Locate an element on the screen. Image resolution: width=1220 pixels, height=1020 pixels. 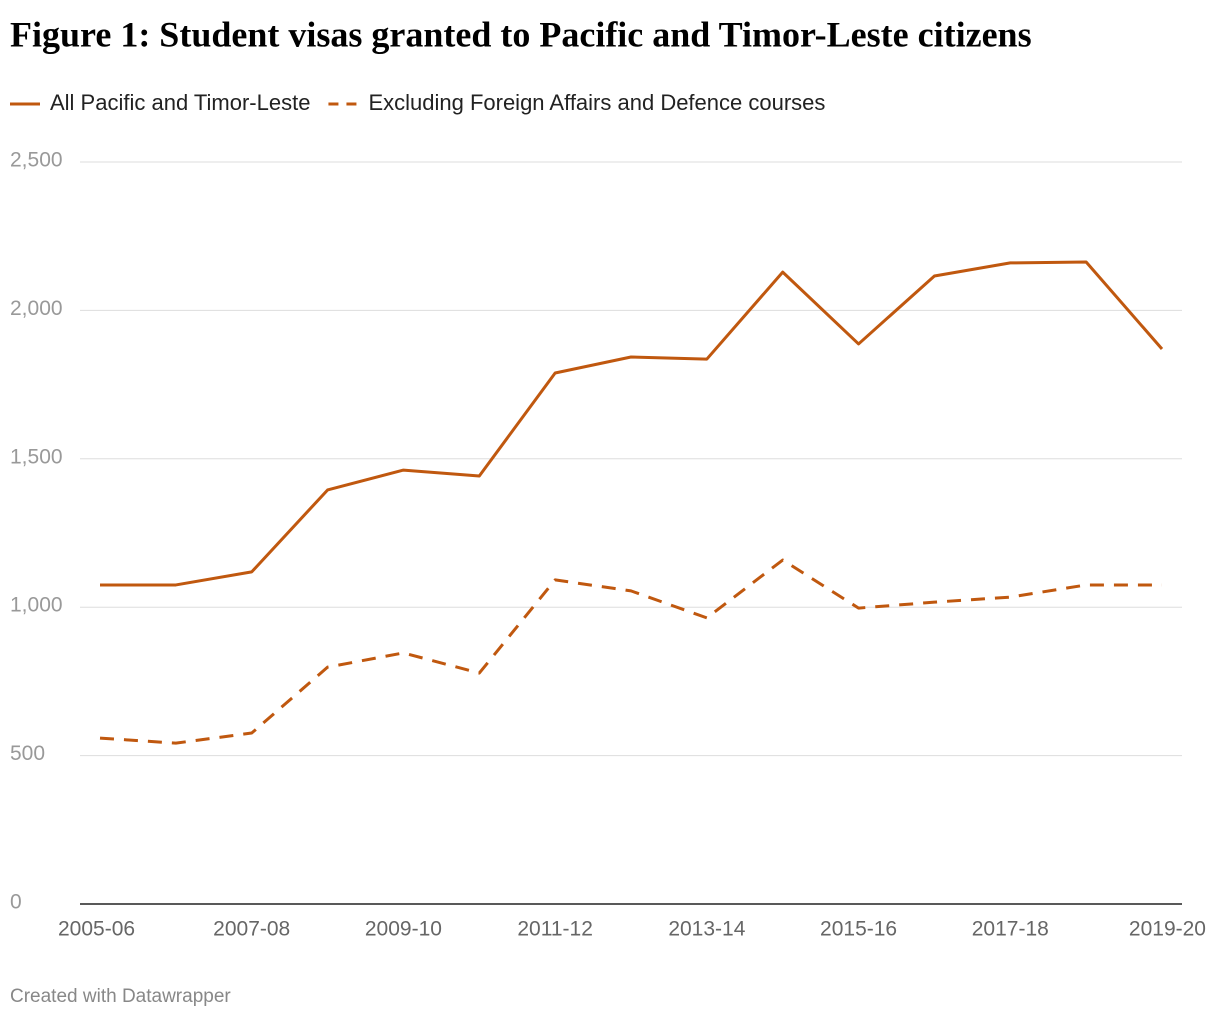
x-tick-label: 2019-20 is located at coordinates (1167, 929).